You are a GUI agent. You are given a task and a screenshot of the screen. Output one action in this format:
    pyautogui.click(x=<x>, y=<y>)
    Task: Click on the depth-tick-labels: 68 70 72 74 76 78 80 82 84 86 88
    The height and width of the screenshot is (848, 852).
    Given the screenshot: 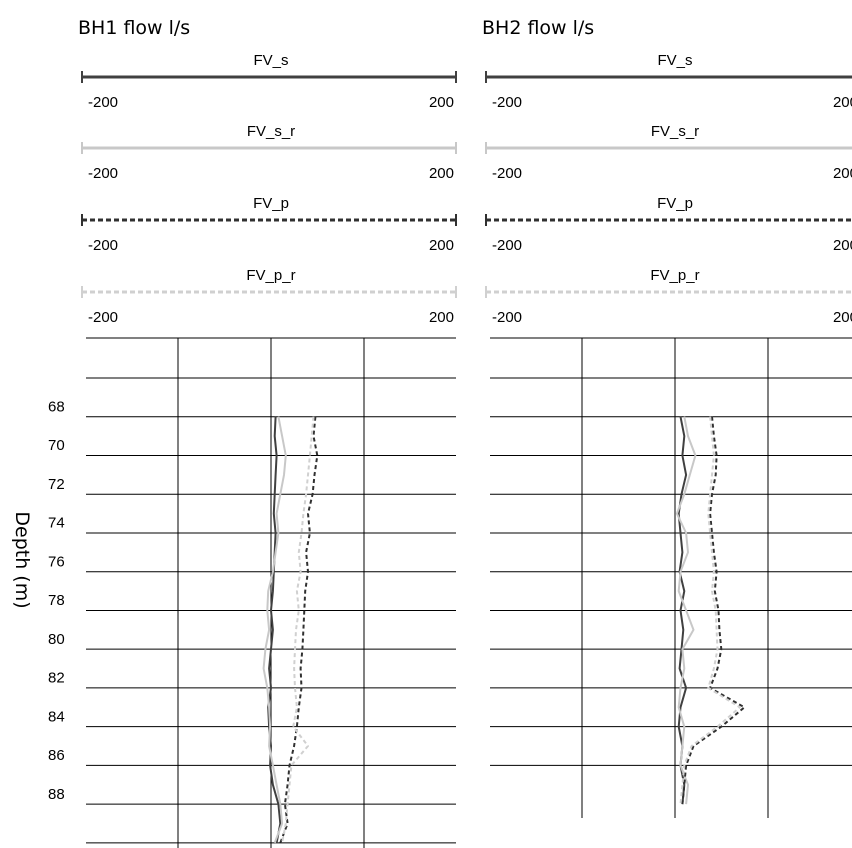 What is the action you would take?
    pyautogui.click(x=56, y=600)
    